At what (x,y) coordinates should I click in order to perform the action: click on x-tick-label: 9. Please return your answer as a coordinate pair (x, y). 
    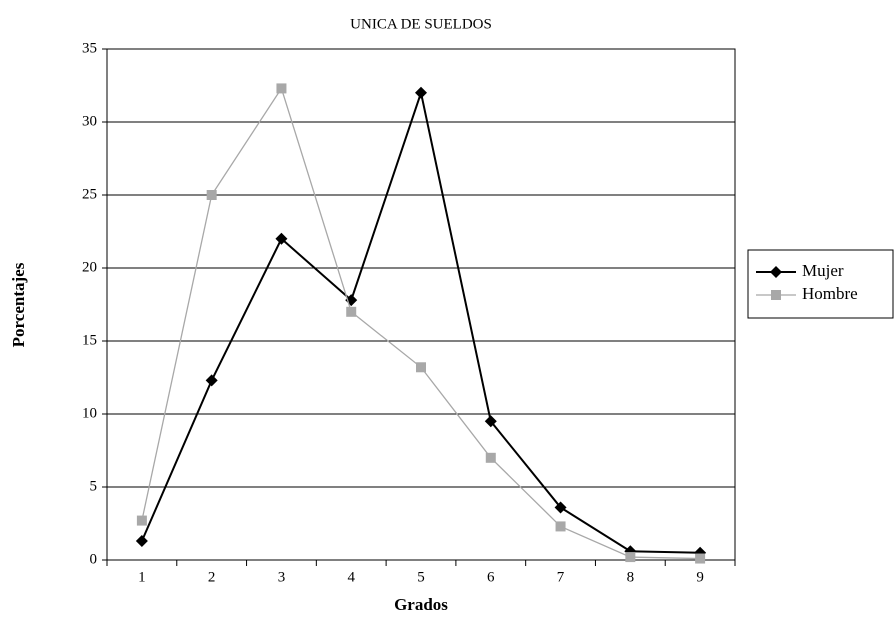
    Looking at the image, I should click on (700, 577).